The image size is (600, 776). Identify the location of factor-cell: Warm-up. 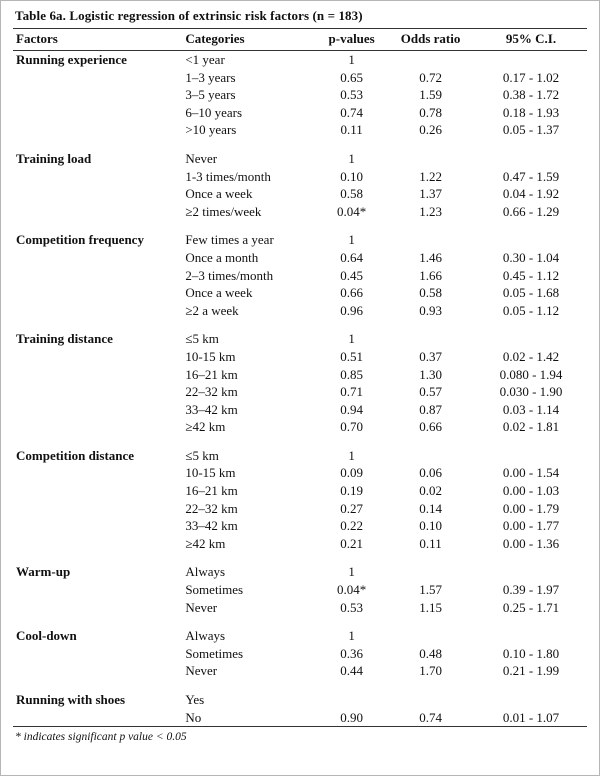
(43, 572).